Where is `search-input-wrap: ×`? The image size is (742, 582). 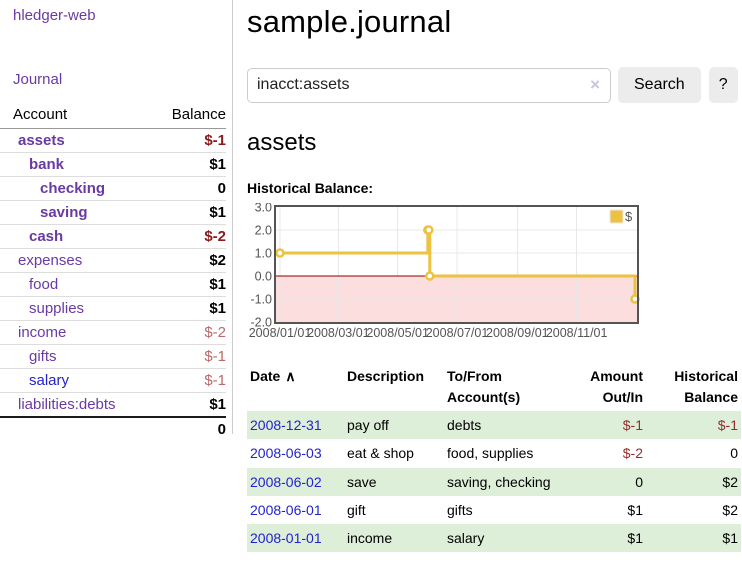 search-input-wrap: × is located at coordinates (429, 85).